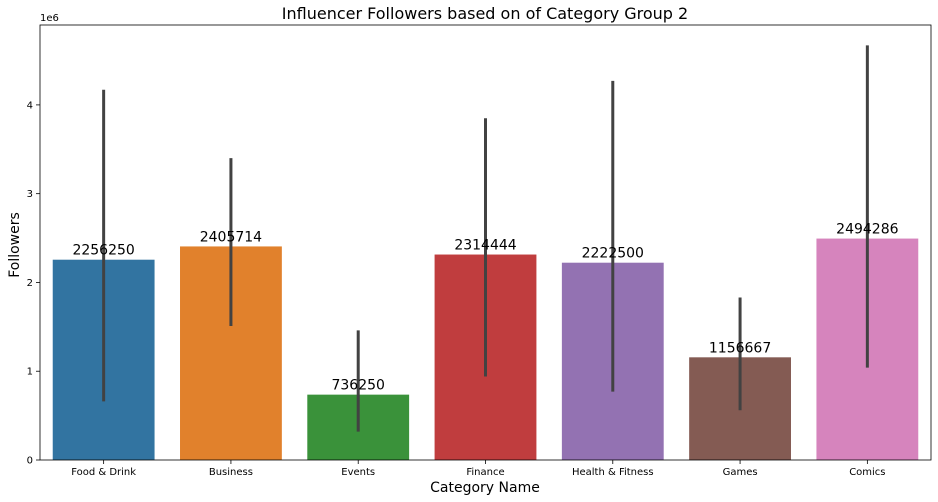 Image resolution: width=938 pixels, height=502 pixels. I want to click on data-label: 2494286, so click(867, 230).